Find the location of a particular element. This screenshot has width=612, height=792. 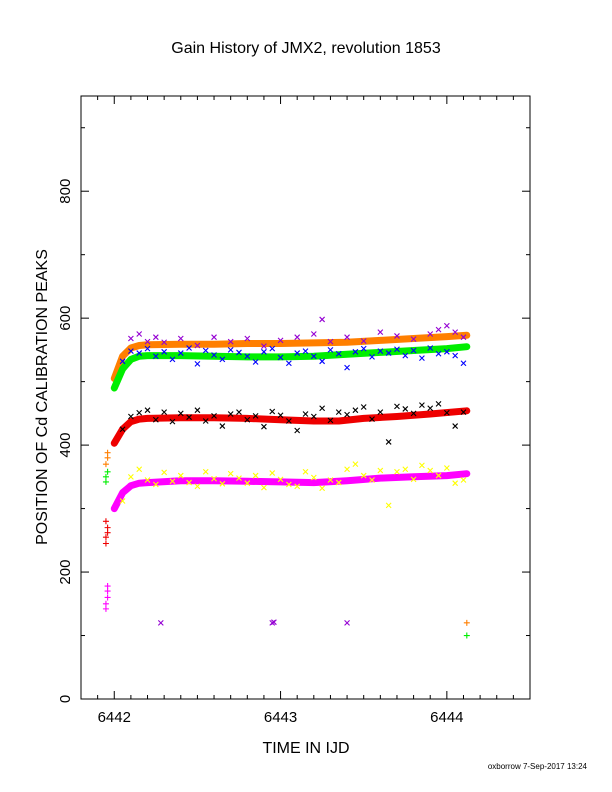

data-point-red is located at coordinates (105, 521).